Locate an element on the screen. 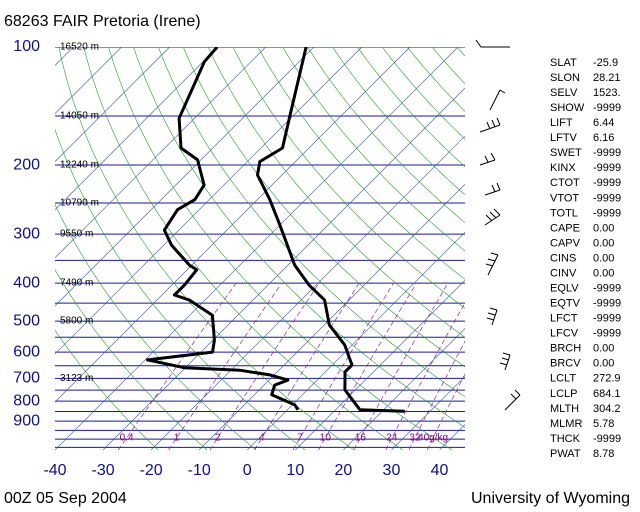  height-label: 9550 m is located at coordinates (76, 234).